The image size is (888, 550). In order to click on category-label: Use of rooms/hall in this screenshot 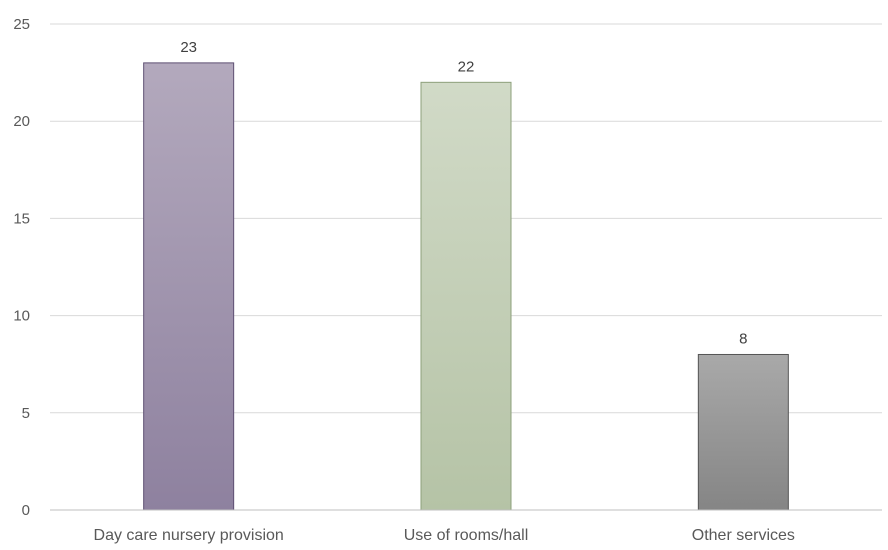, I will do `click(466, 535)`.